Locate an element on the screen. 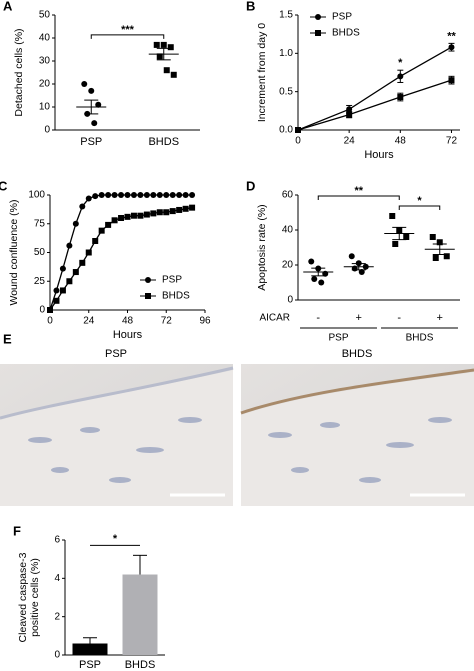  panel-label: F is located at coordinates (17, 530).